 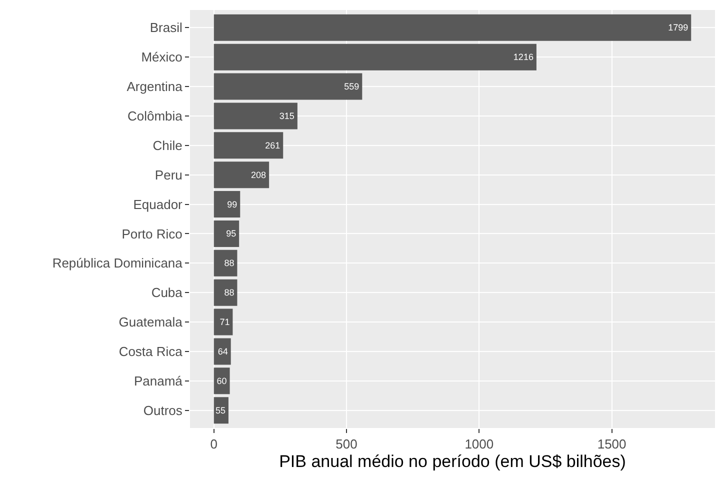 What do you see at coordinates (158, 204) in the screenshot?
I see `y-tick-label: Equador` at bounding box center [158, 204].